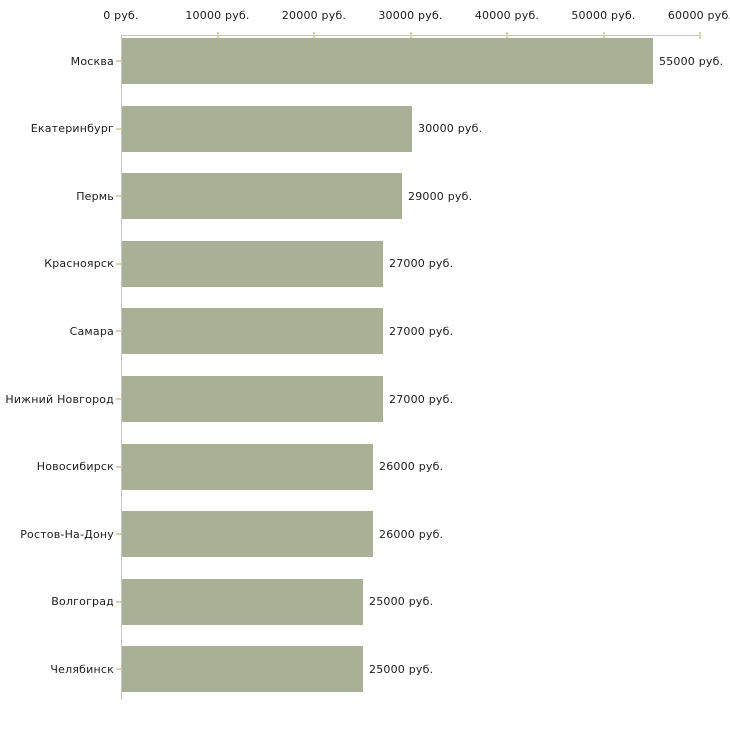  What do you see at coordinates (410, 15) in the screenshot?
I see `x-axis-tick-label: 30000 руб.` at bounding box center [410, 15].